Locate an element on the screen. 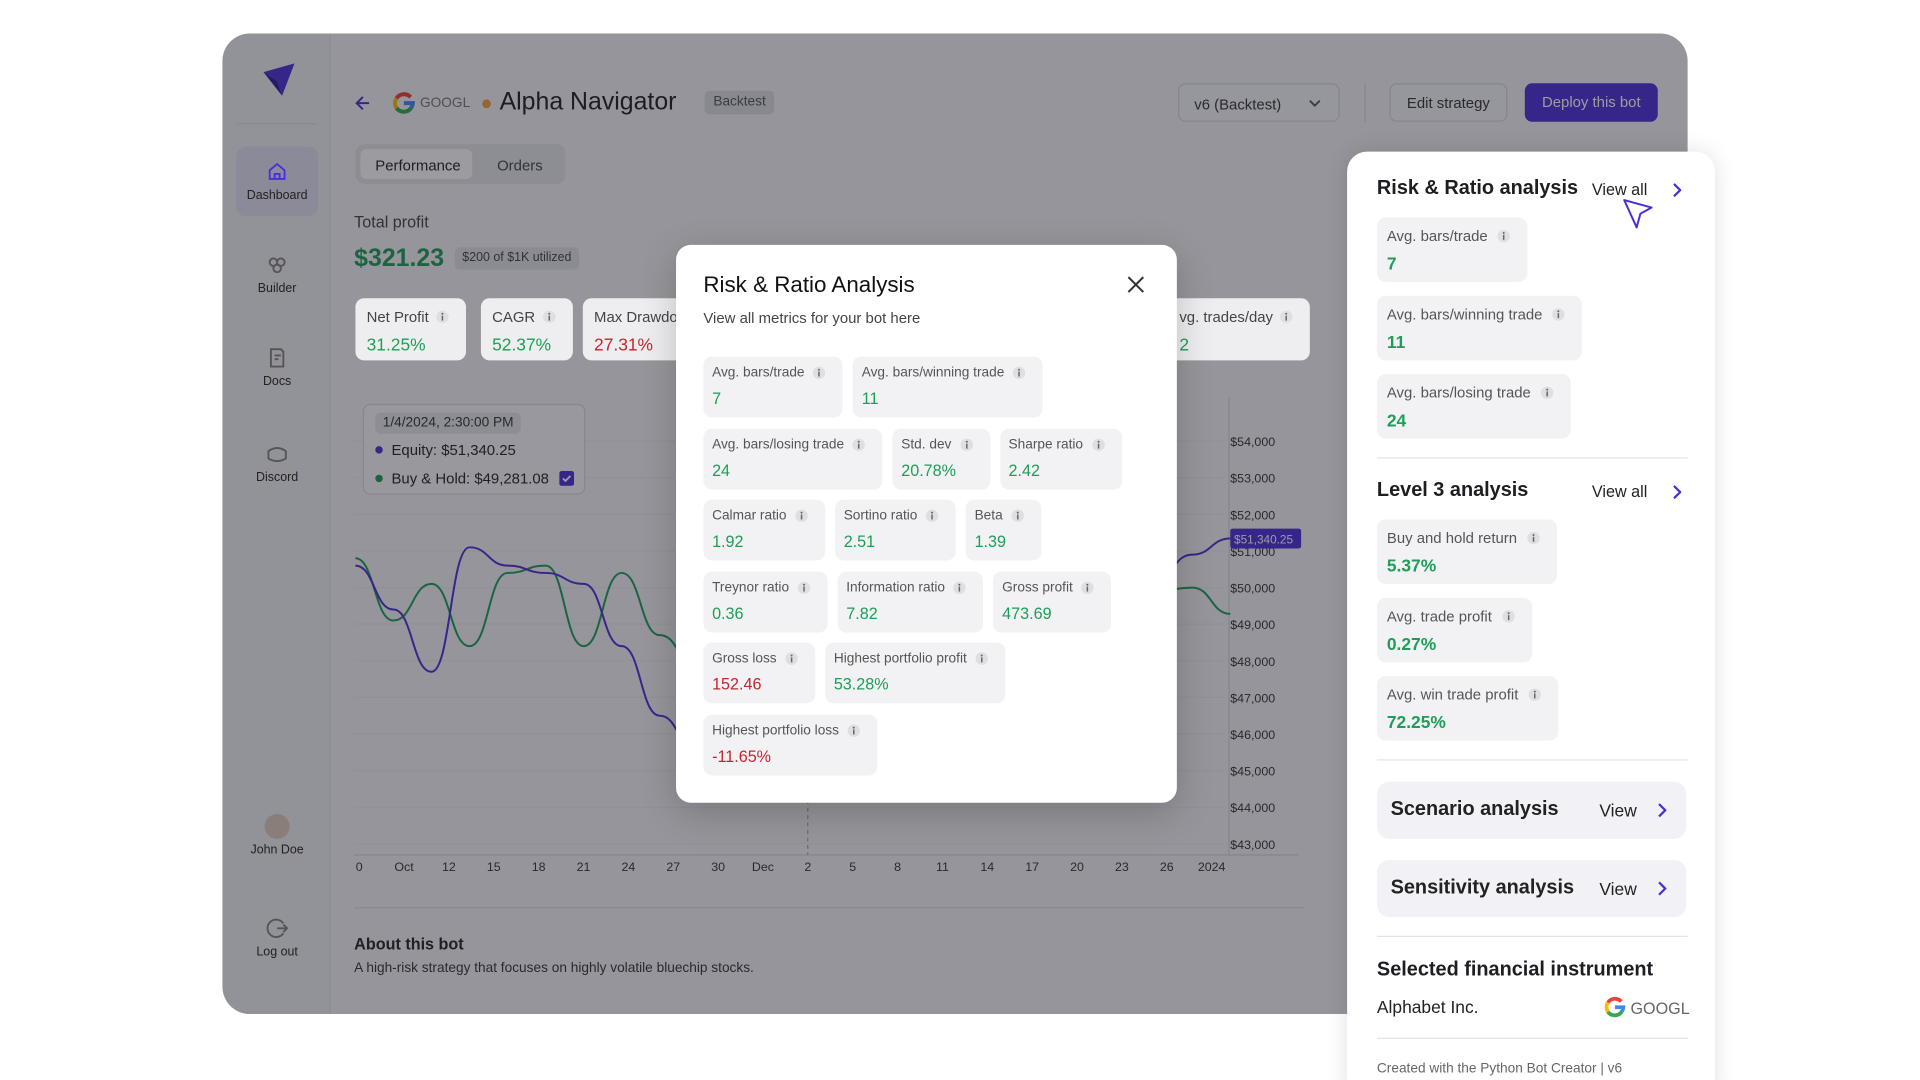  status-dot is located at coordinates (486, 104).